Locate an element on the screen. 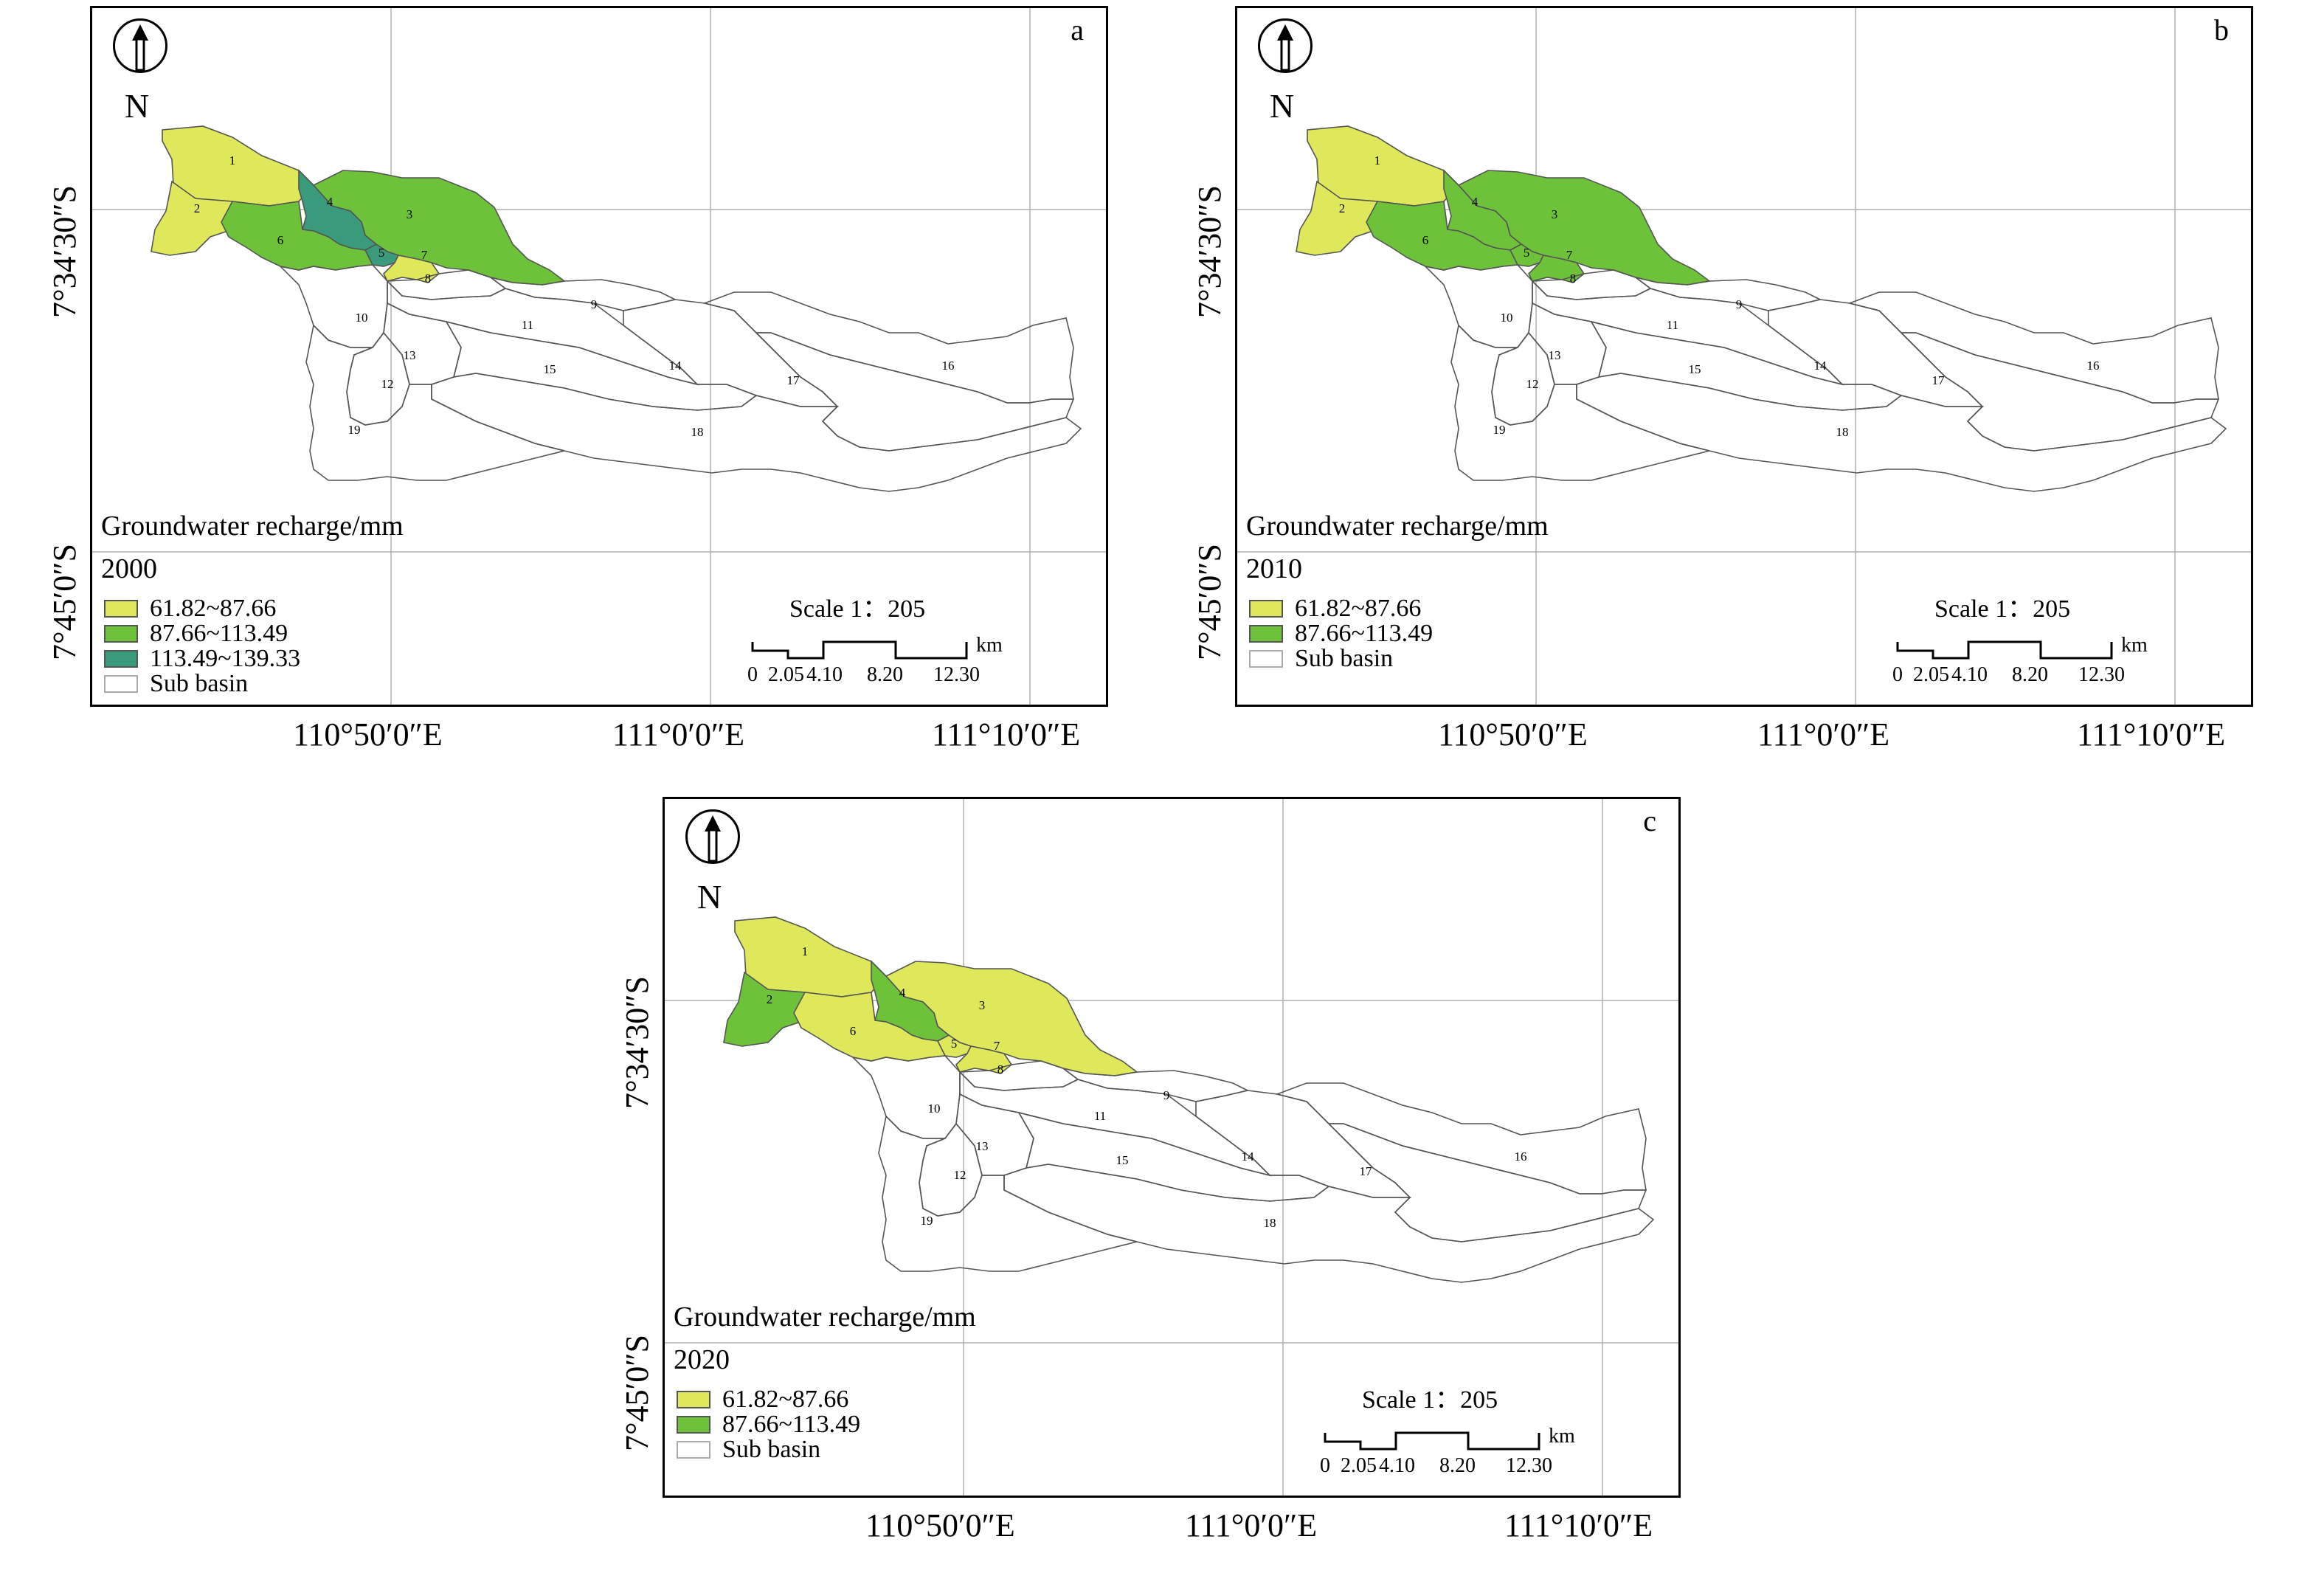  scale-ratio: Scale 1：205 is located at coordinates (2002, 609).